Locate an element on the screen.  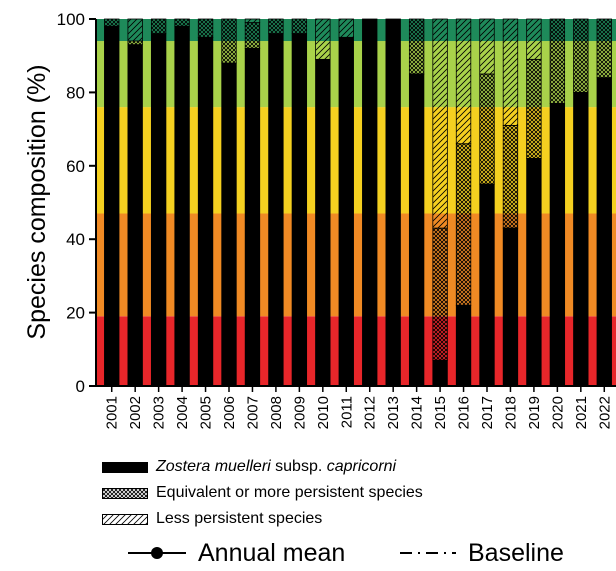
legend-item-annual-mean: Annual mean is located at coordinates (235, 553).